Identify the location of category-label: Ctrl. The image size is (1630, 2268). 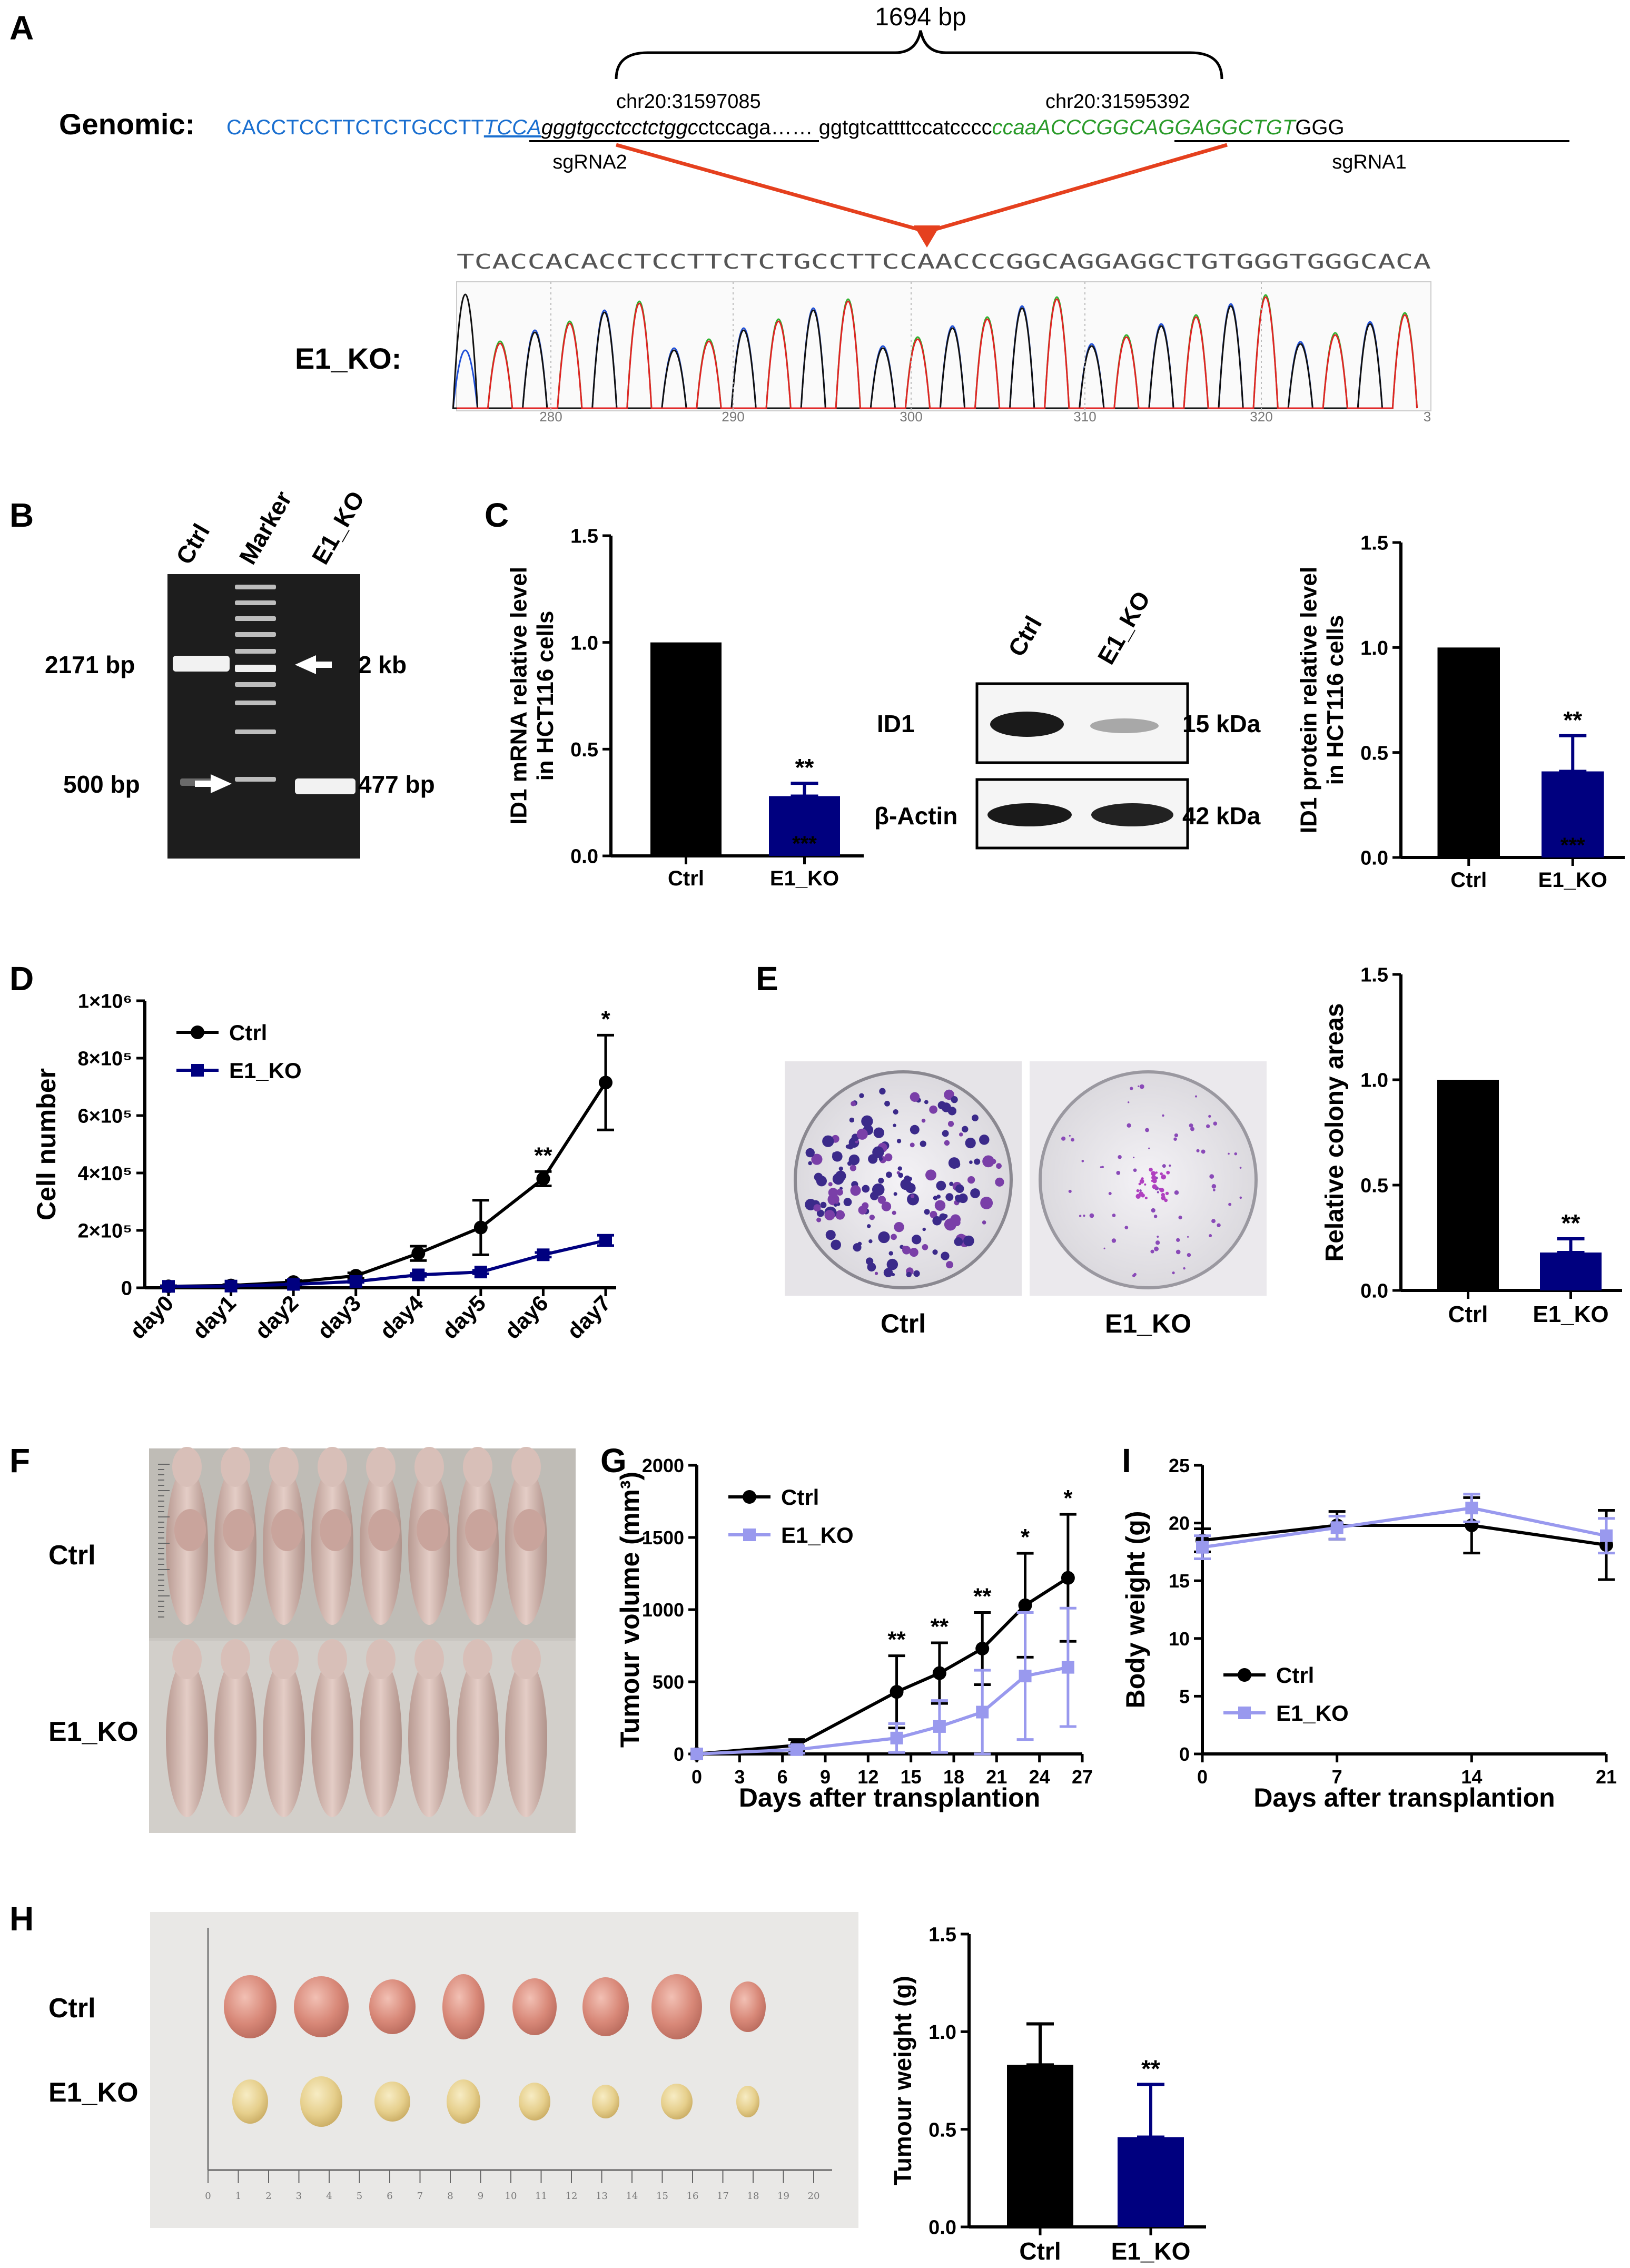
(1468, 1314).